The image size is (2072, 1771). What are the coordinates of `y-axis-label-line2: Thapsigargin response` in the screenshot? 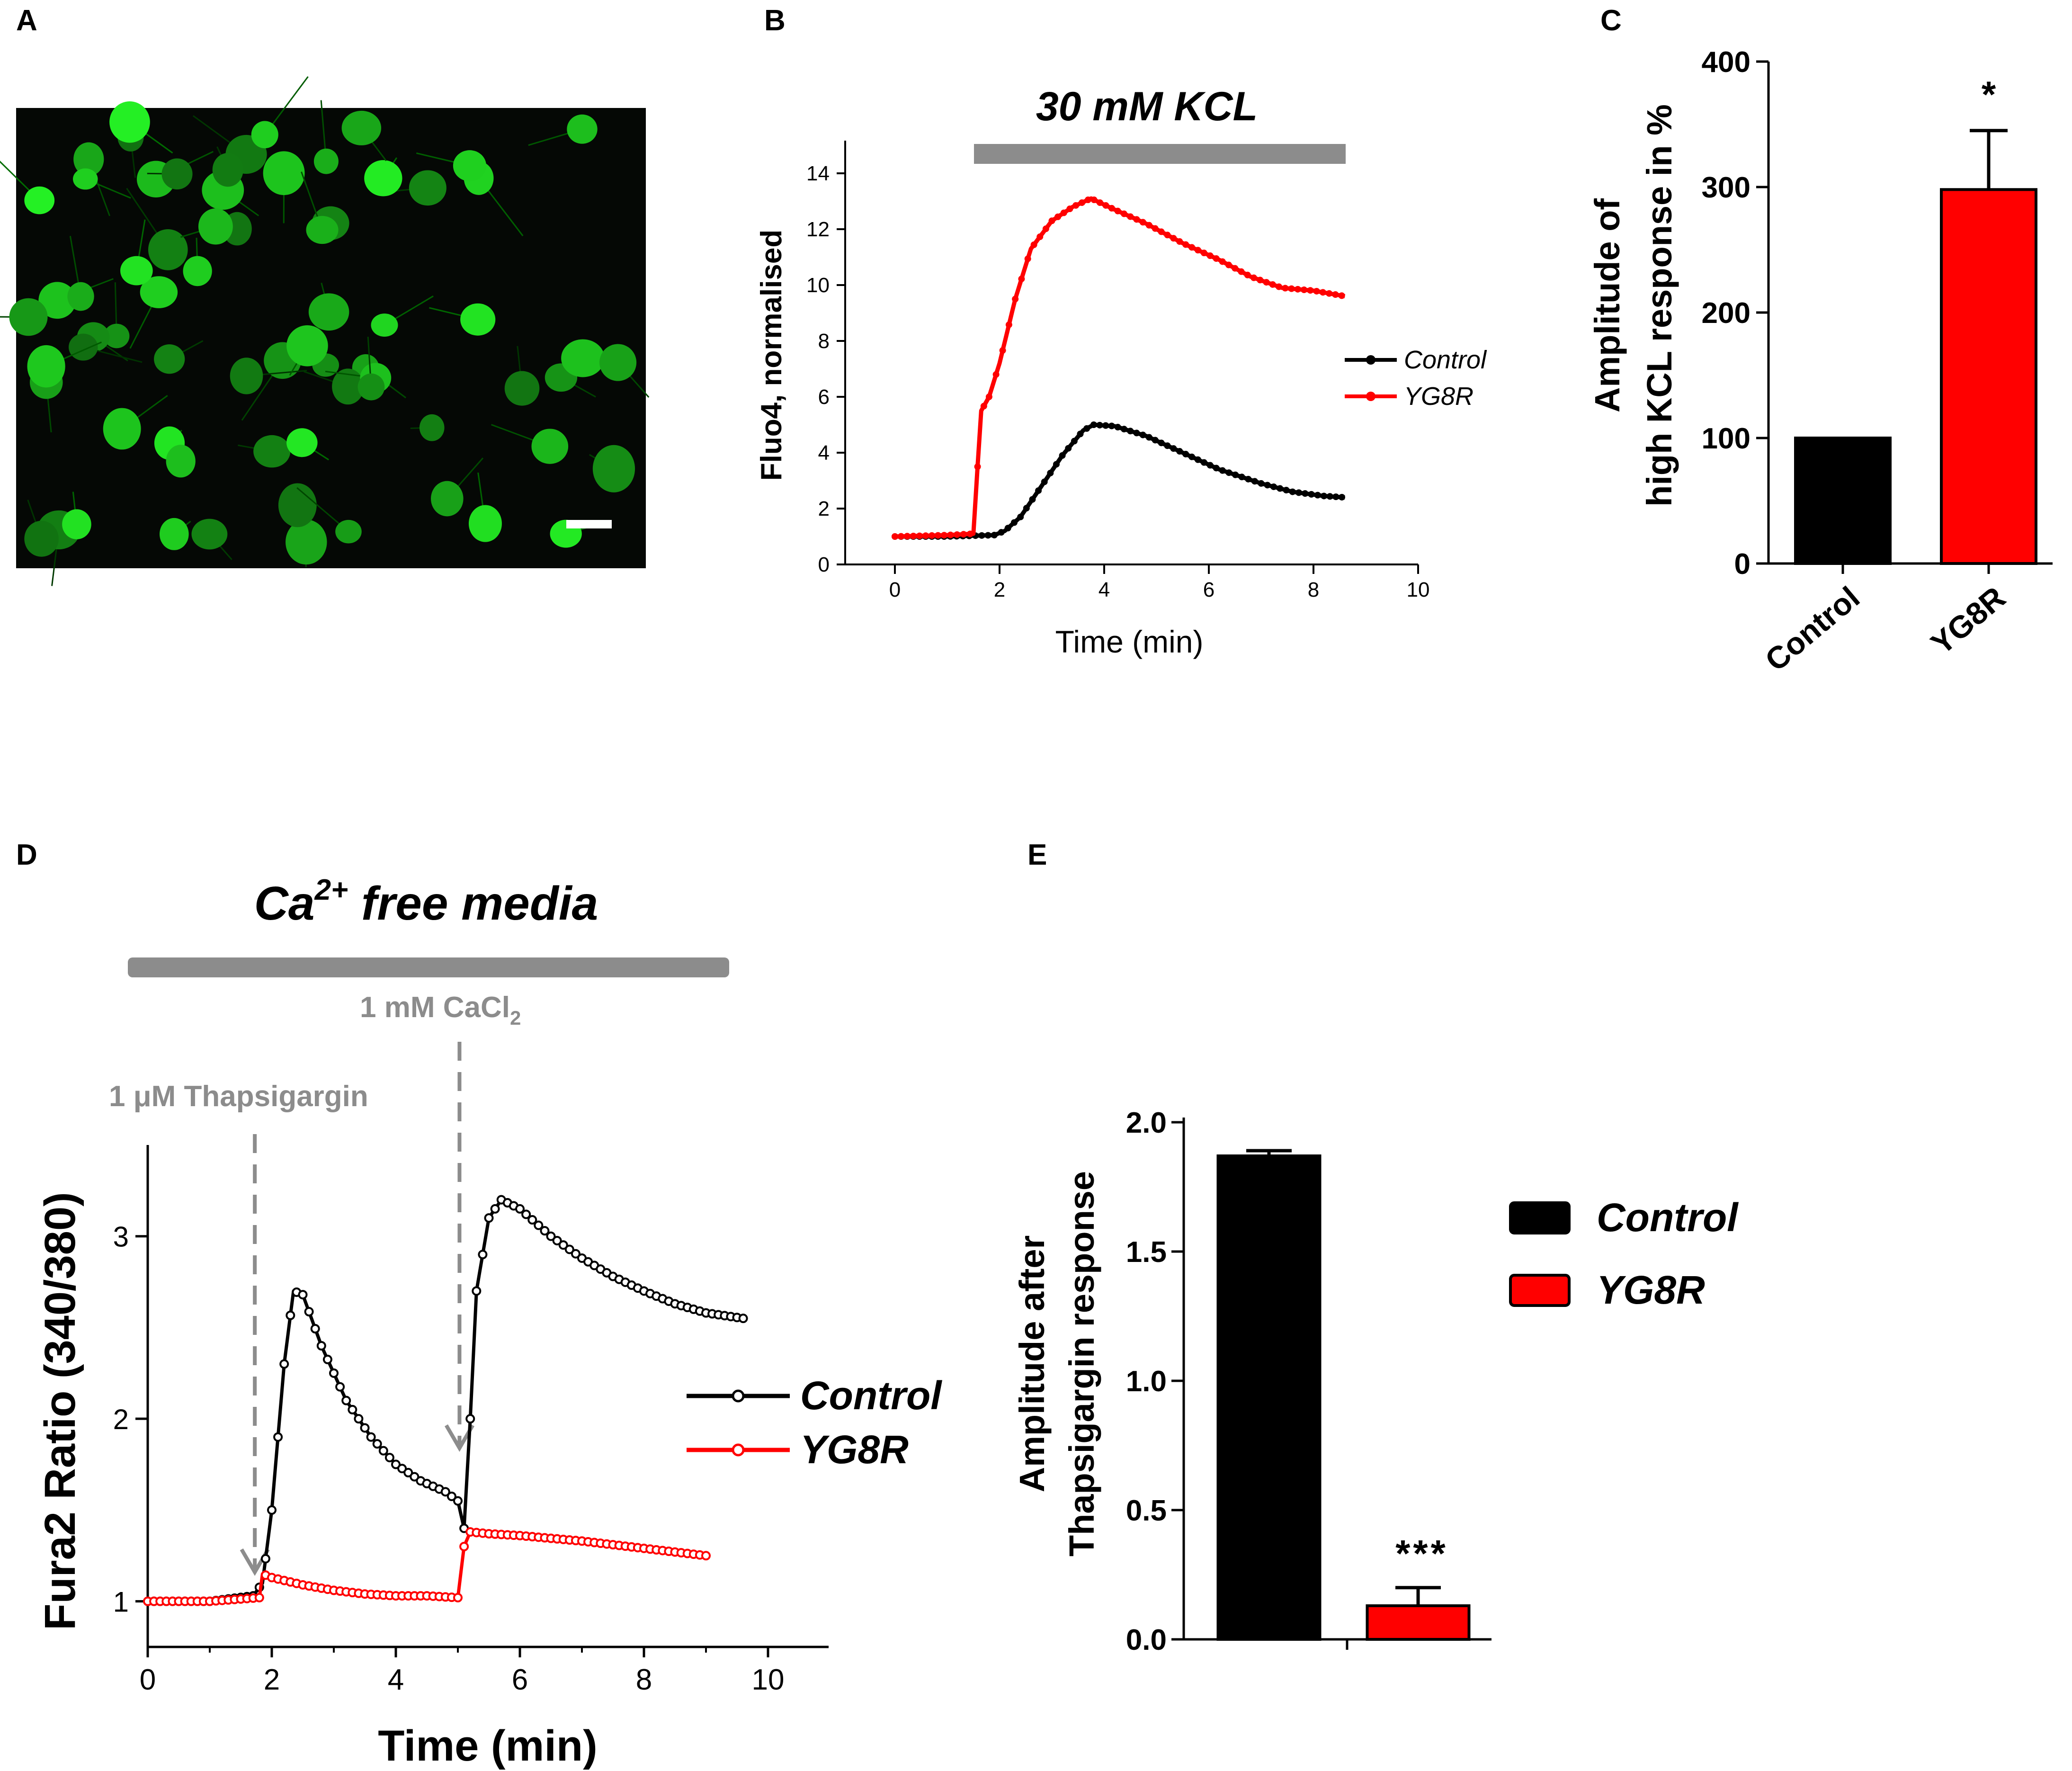 It's located at (1081, 1363).